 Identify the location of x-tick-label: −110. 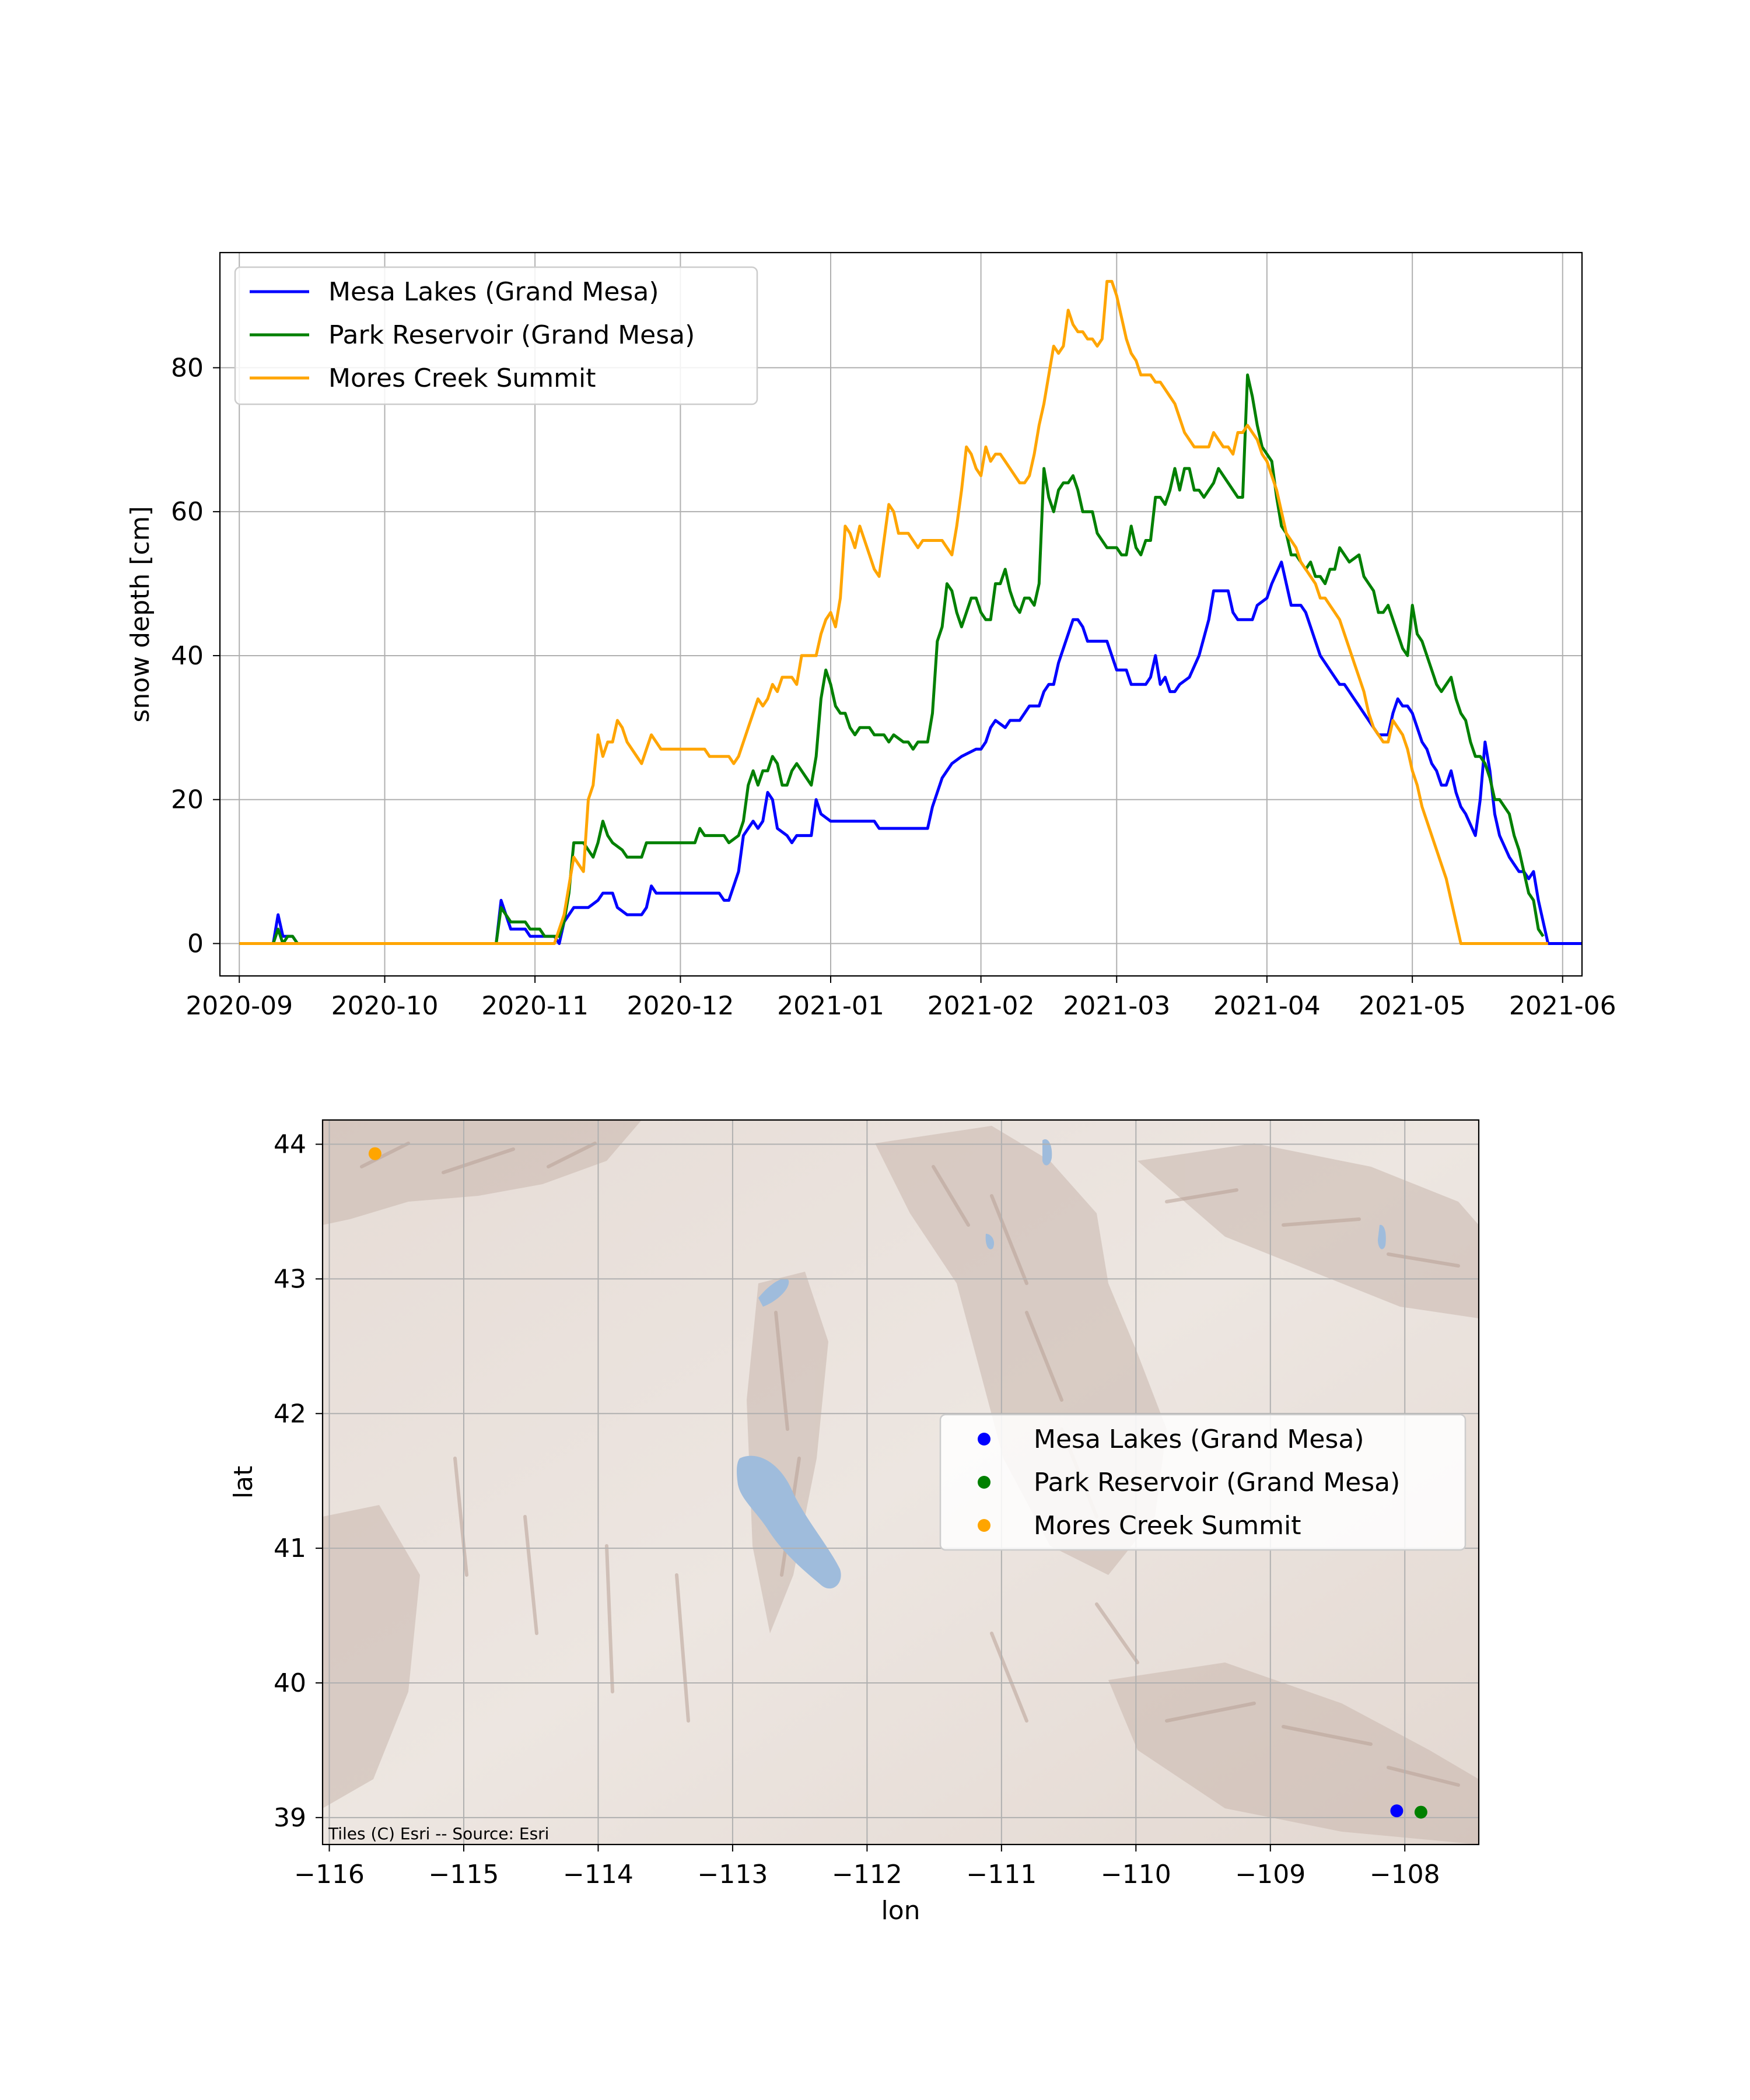
(1136, 1874).